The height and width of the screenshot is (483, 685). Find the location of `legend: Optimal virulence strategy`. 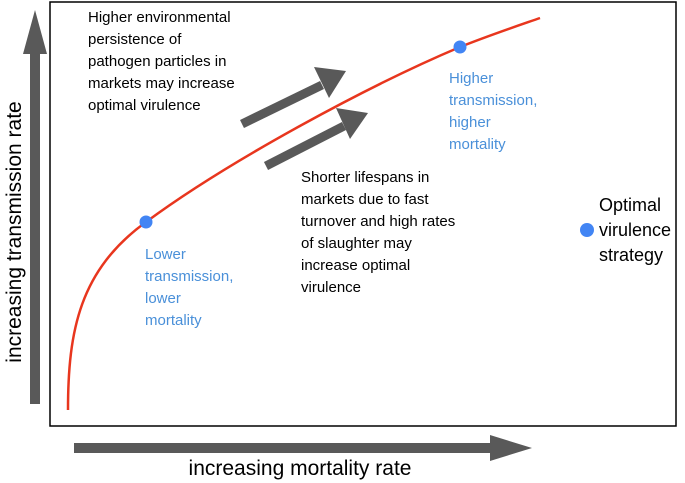

legend: Optimal virulence strategy is located at coordinates (628, 230).